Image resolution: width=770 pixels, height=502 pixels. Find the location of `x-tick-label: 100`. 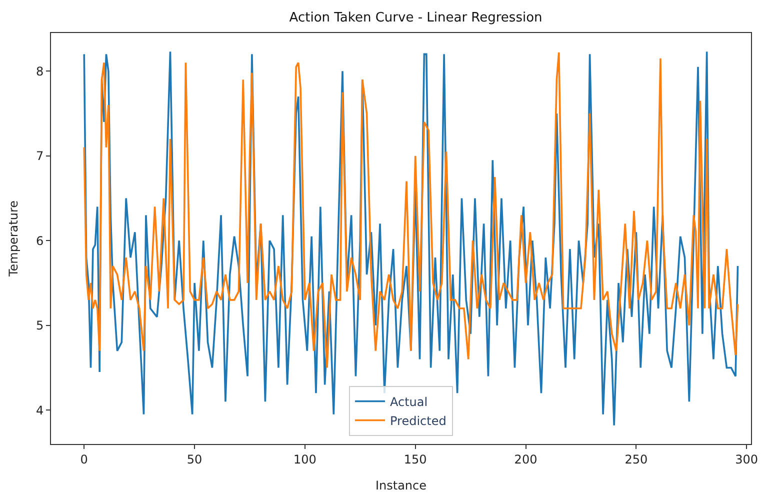

x-tick-label: 100 is located at coordinates (304, 459).